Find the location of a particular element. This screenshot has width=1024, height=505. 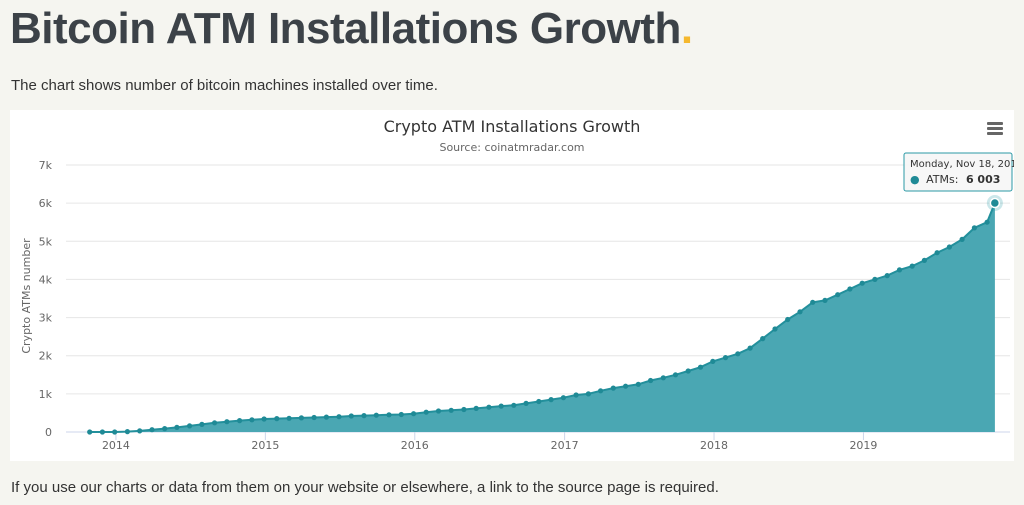

x-tick-label: 2018 is located at coordinates (714, 445).